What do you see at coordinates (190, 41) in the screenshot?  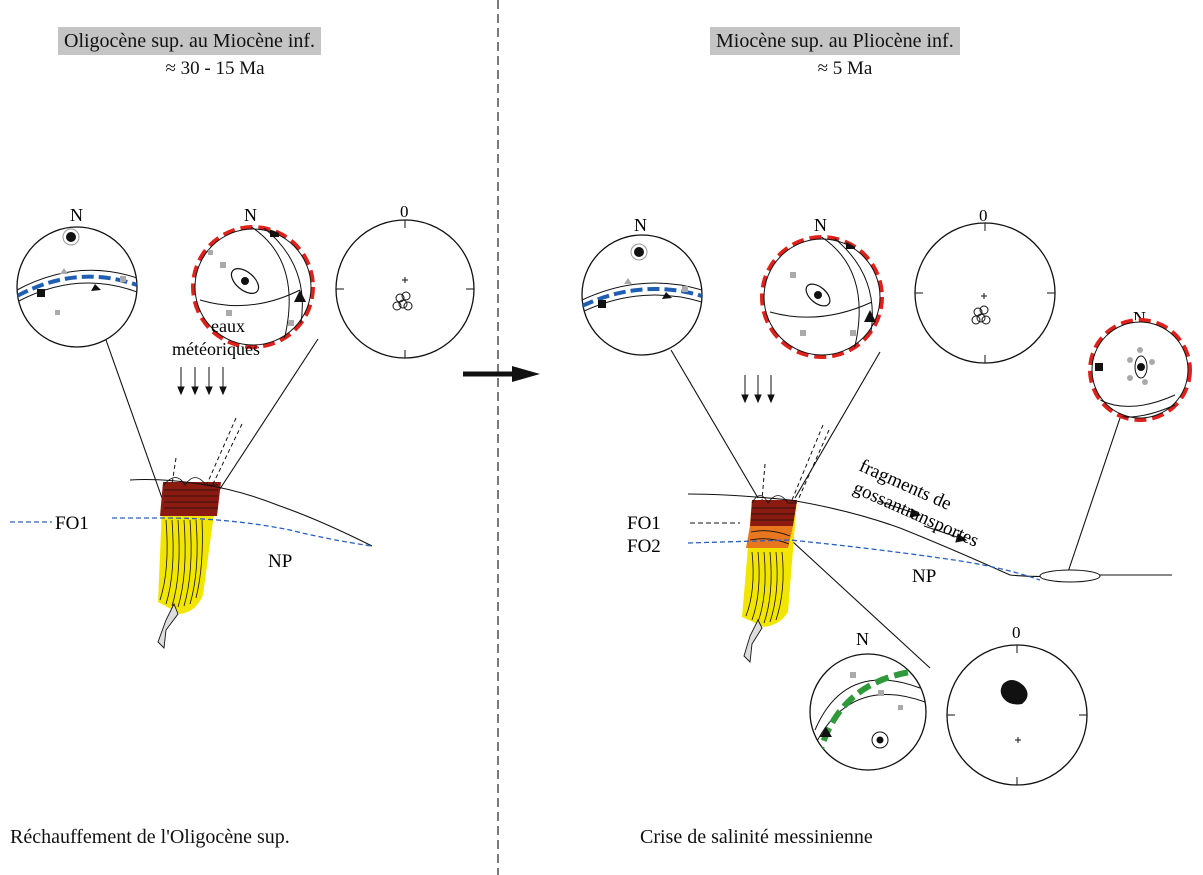 I see `left-period-header: Oligocène sup. au Miocène inf.` at bounding box center [190, 41].